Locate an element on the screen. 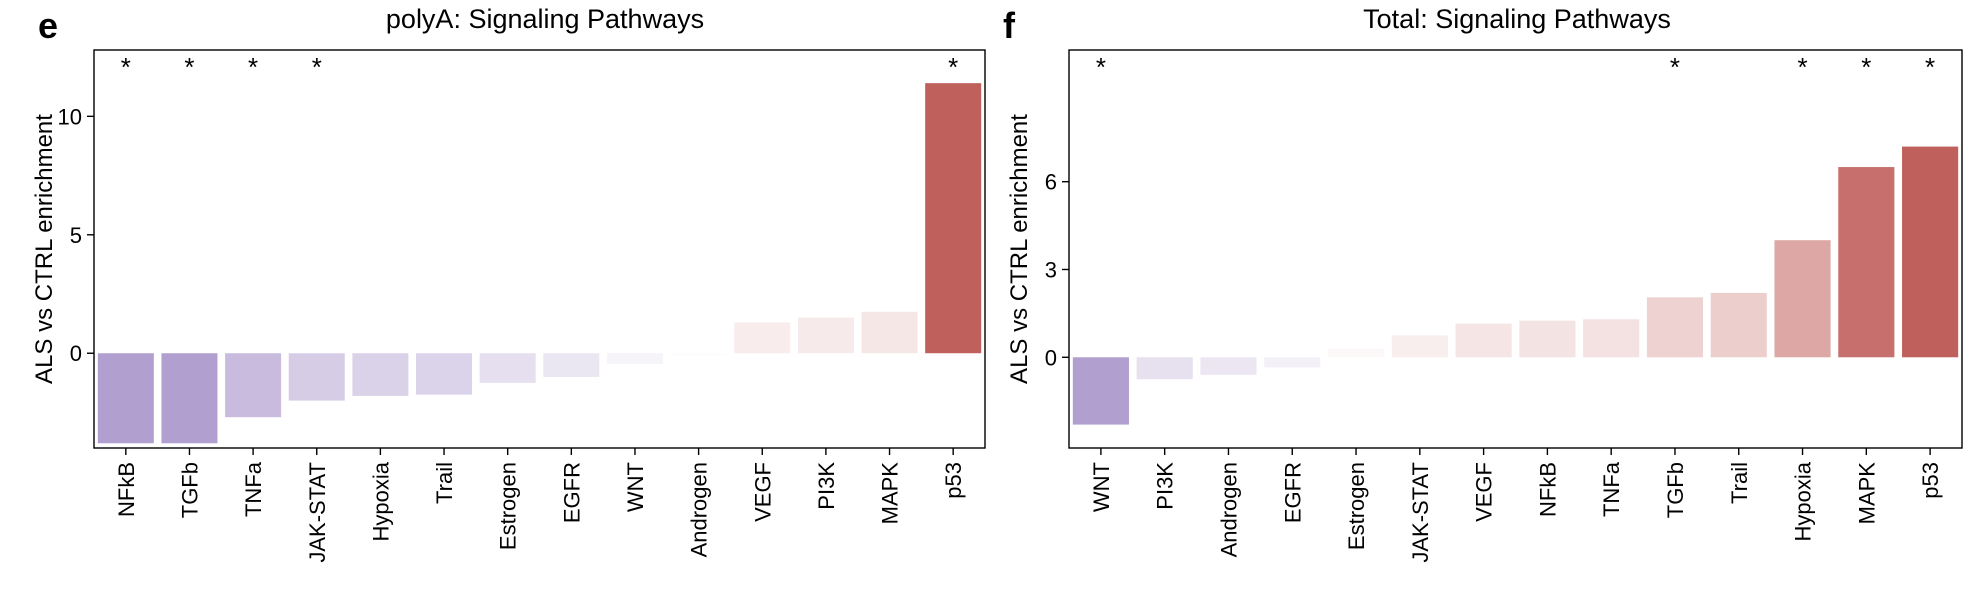  y-tick-label: 5 is located at coordinates (76, 235).